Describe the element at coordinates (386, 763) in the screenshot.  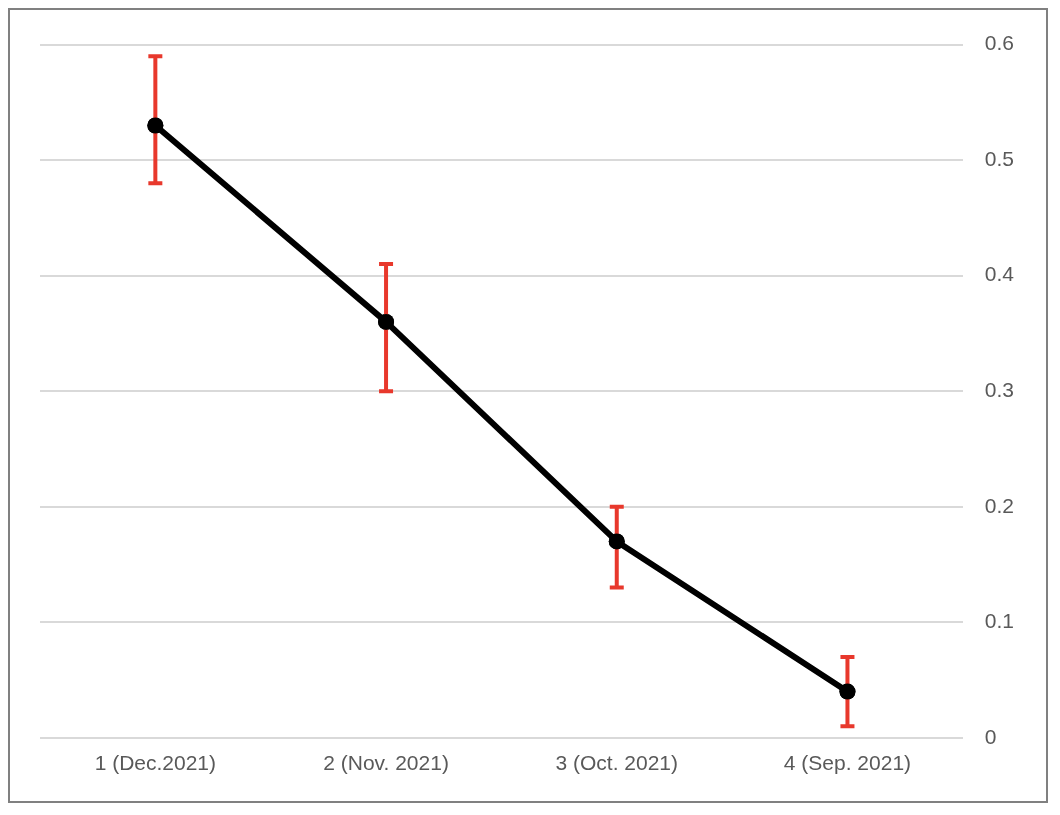
I see `x-tick-label: 2 (Nov. 2021)` at that location.